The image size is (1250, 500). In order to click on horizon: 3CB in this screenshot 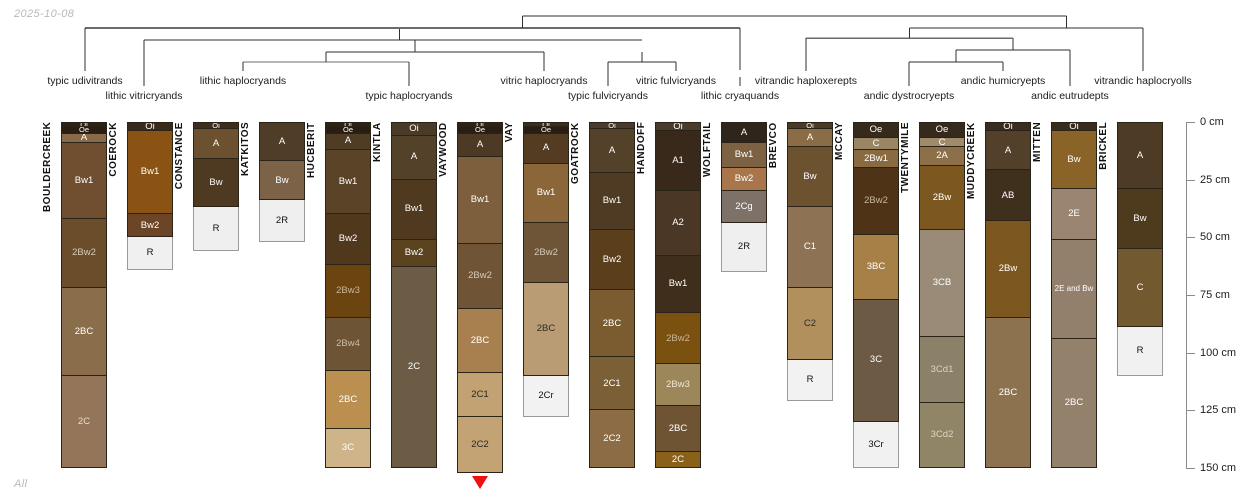, I will do `click(942, 283)`.